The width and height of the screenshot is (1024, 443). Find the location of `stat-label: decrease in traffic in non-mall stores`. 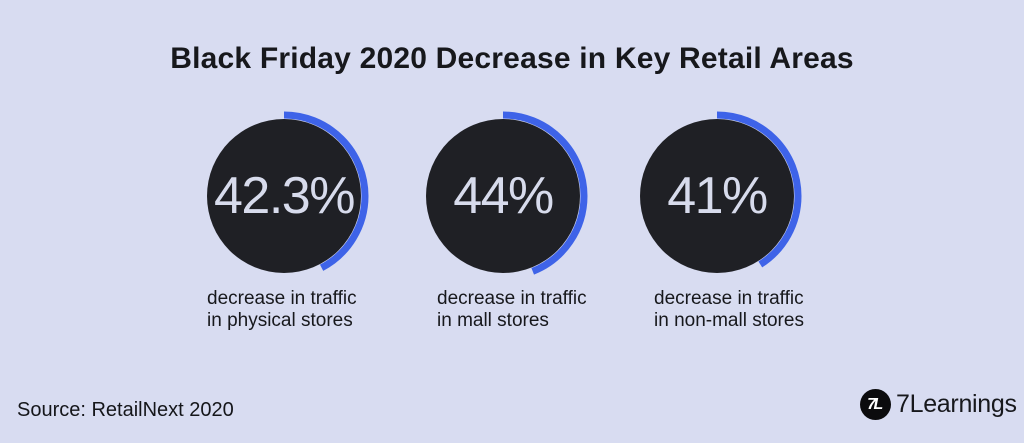

stat-label: decrease in traffic in non-mall stores is located at coordinates (729, 309).